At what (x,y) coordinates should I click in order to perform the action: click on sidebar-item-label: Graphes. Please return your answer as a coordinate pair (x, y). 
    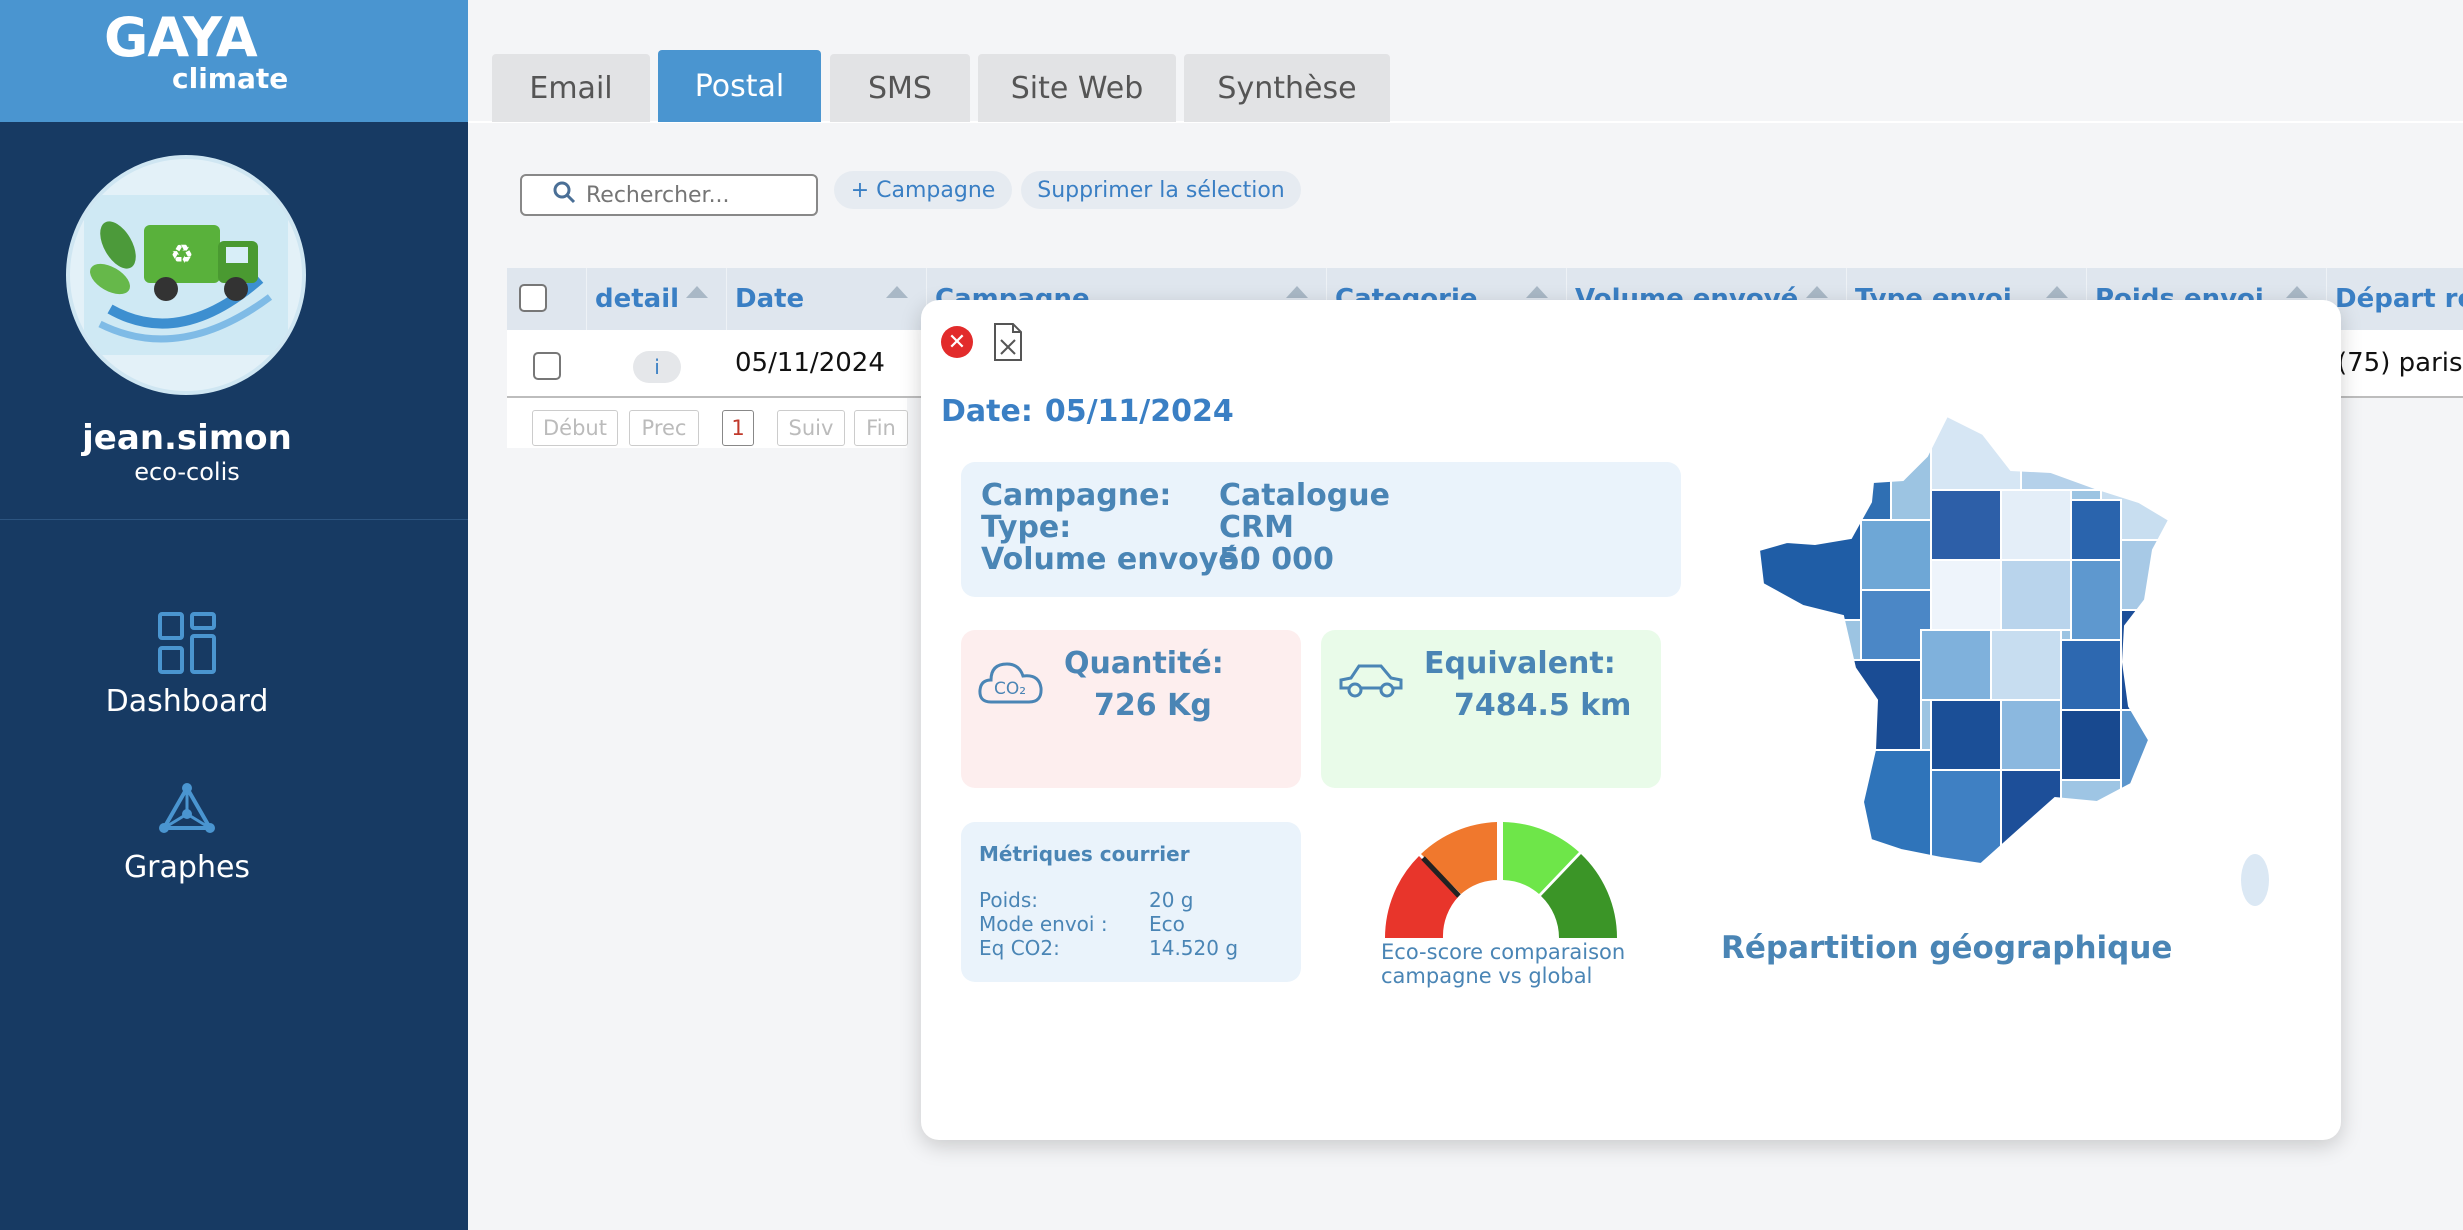
    Looking at the image, I should click on (187, 867).